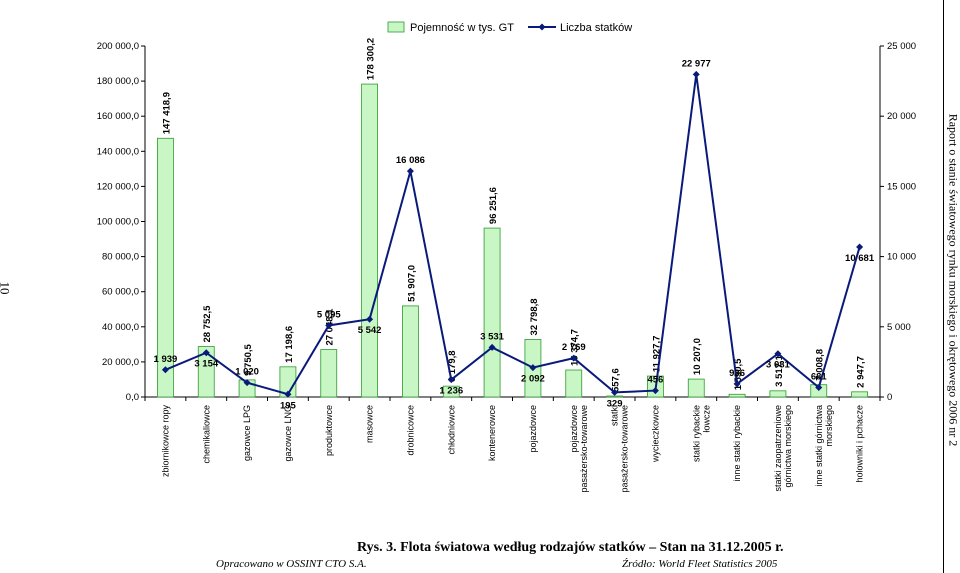  I want to click on right-tick-label: 25 000, so click(901, 46).